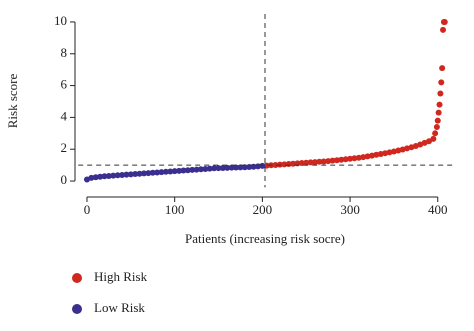  I want to click on x-tick-label: 100, so click(175, 209).